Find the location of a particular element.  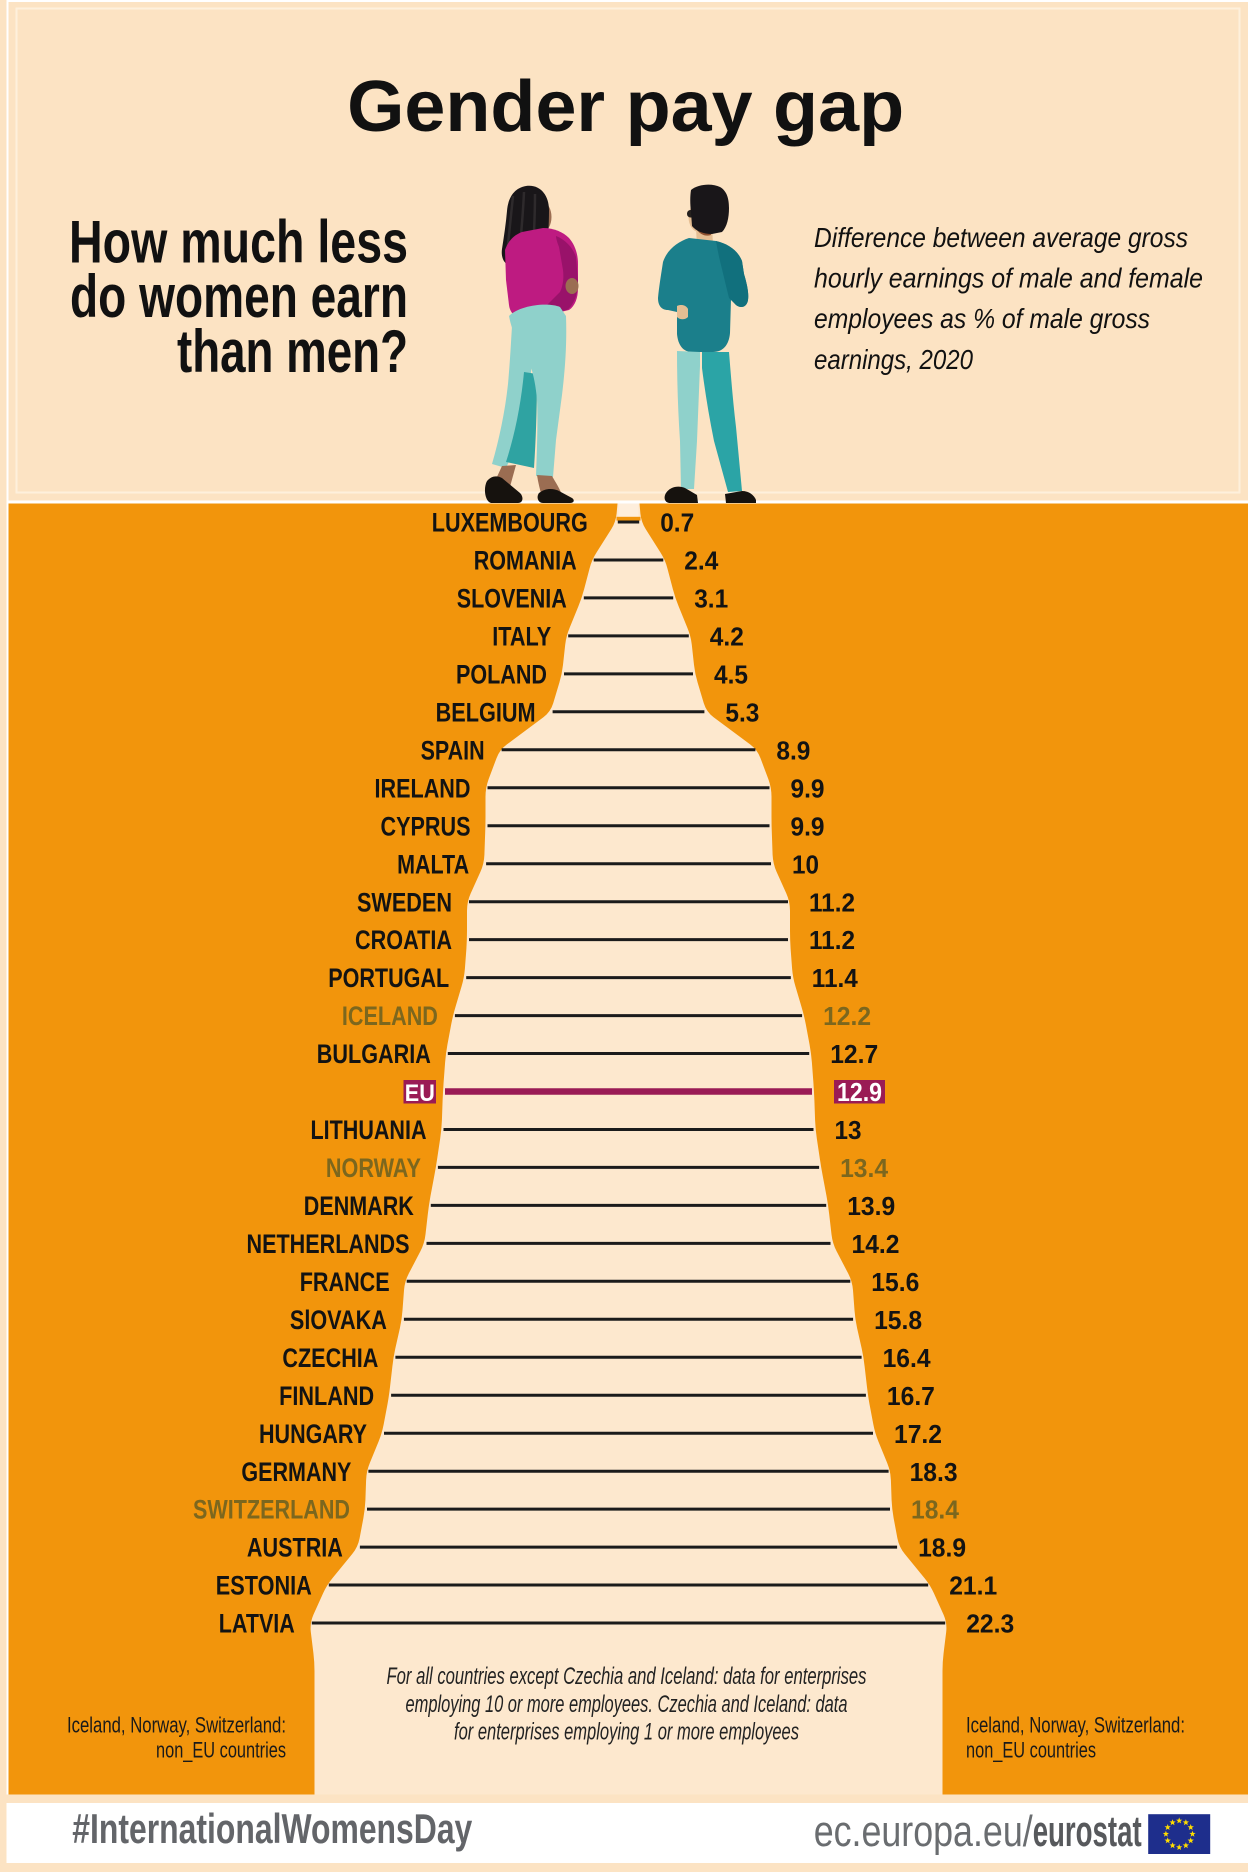

svg-text: BULGARIA is located at coordinates (374, 1054).